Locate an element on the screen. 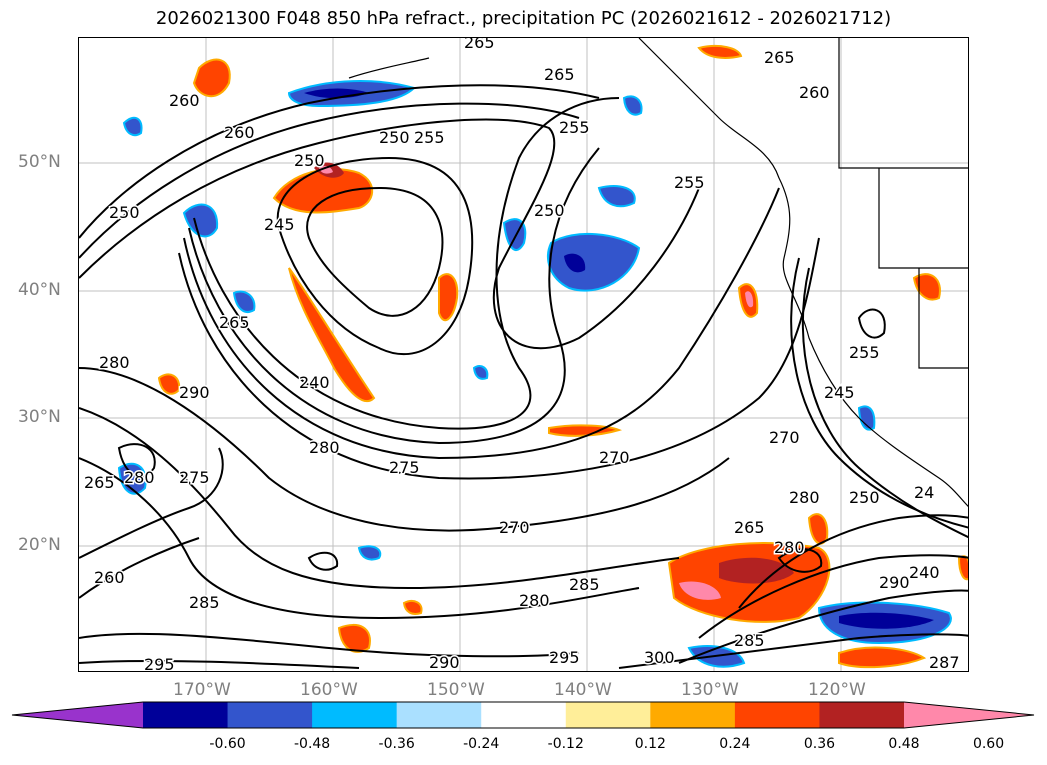 The image size is (1047, 765). colorbar-tick-label: 0.48 is located at coordinates (904, 744).